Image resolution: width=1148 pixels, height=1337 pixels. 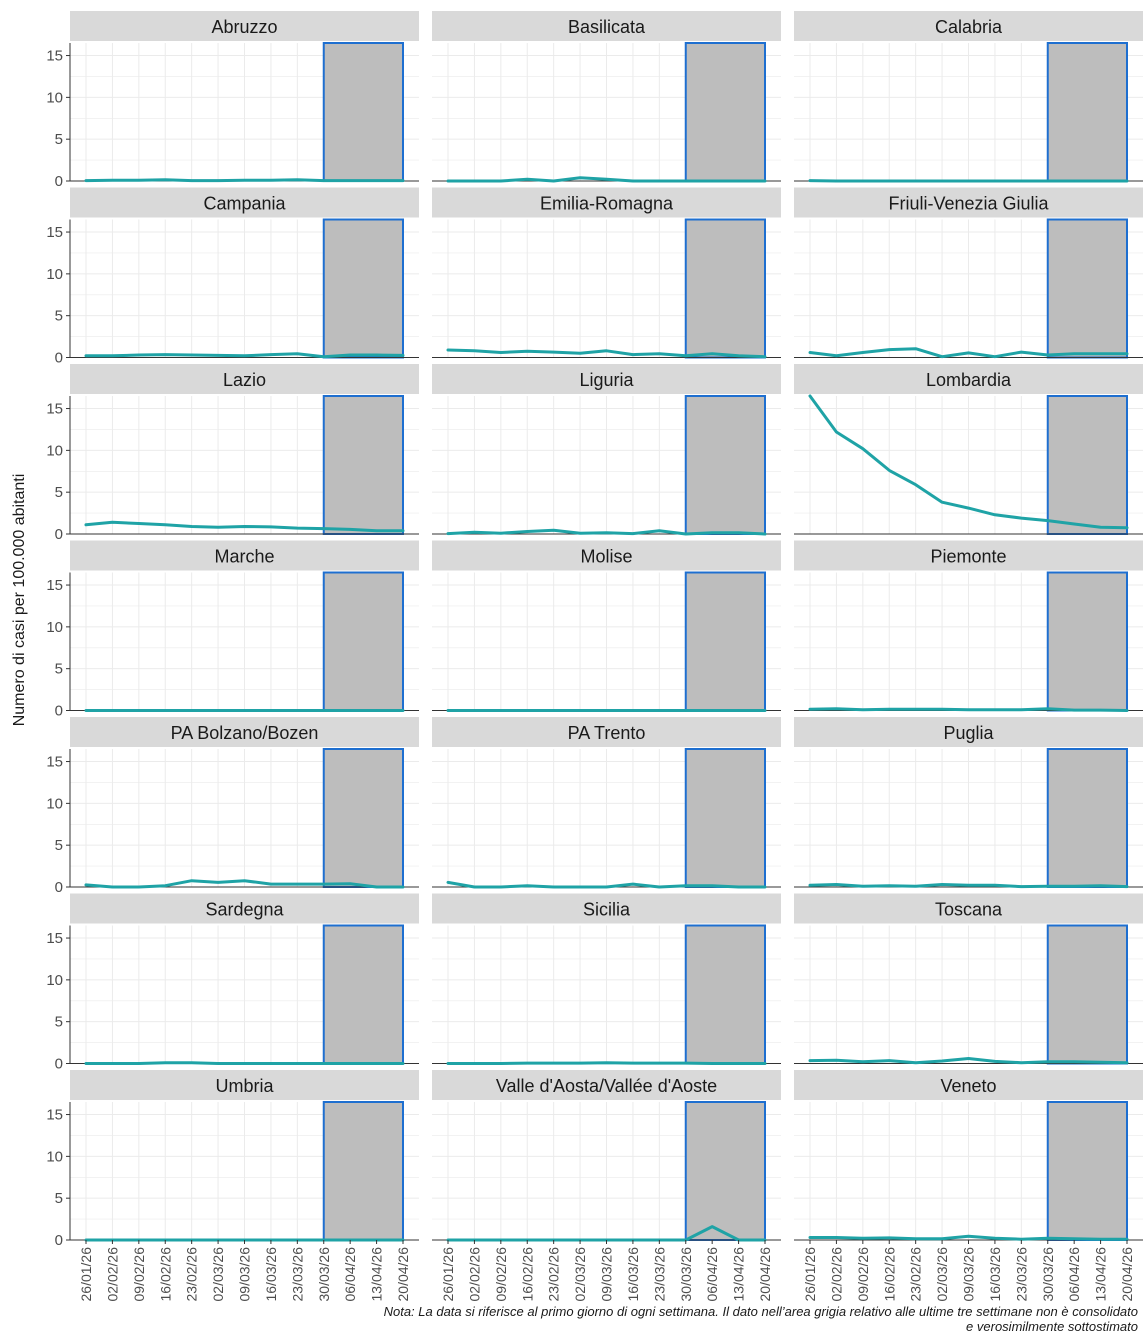 I want to click on y-tick-label: 5, so click(x=59, y=316).